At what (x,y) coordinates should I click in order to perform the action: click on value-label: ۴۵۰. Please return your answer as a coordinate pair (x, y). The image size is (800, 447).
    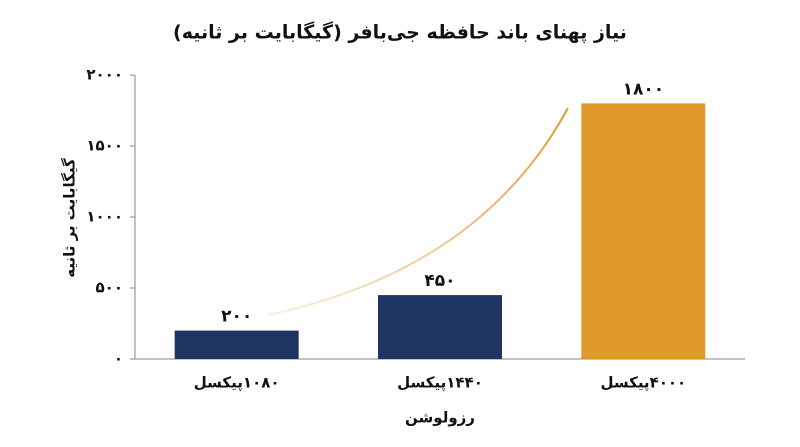
    Looking at the image, I should click on (439, 281).